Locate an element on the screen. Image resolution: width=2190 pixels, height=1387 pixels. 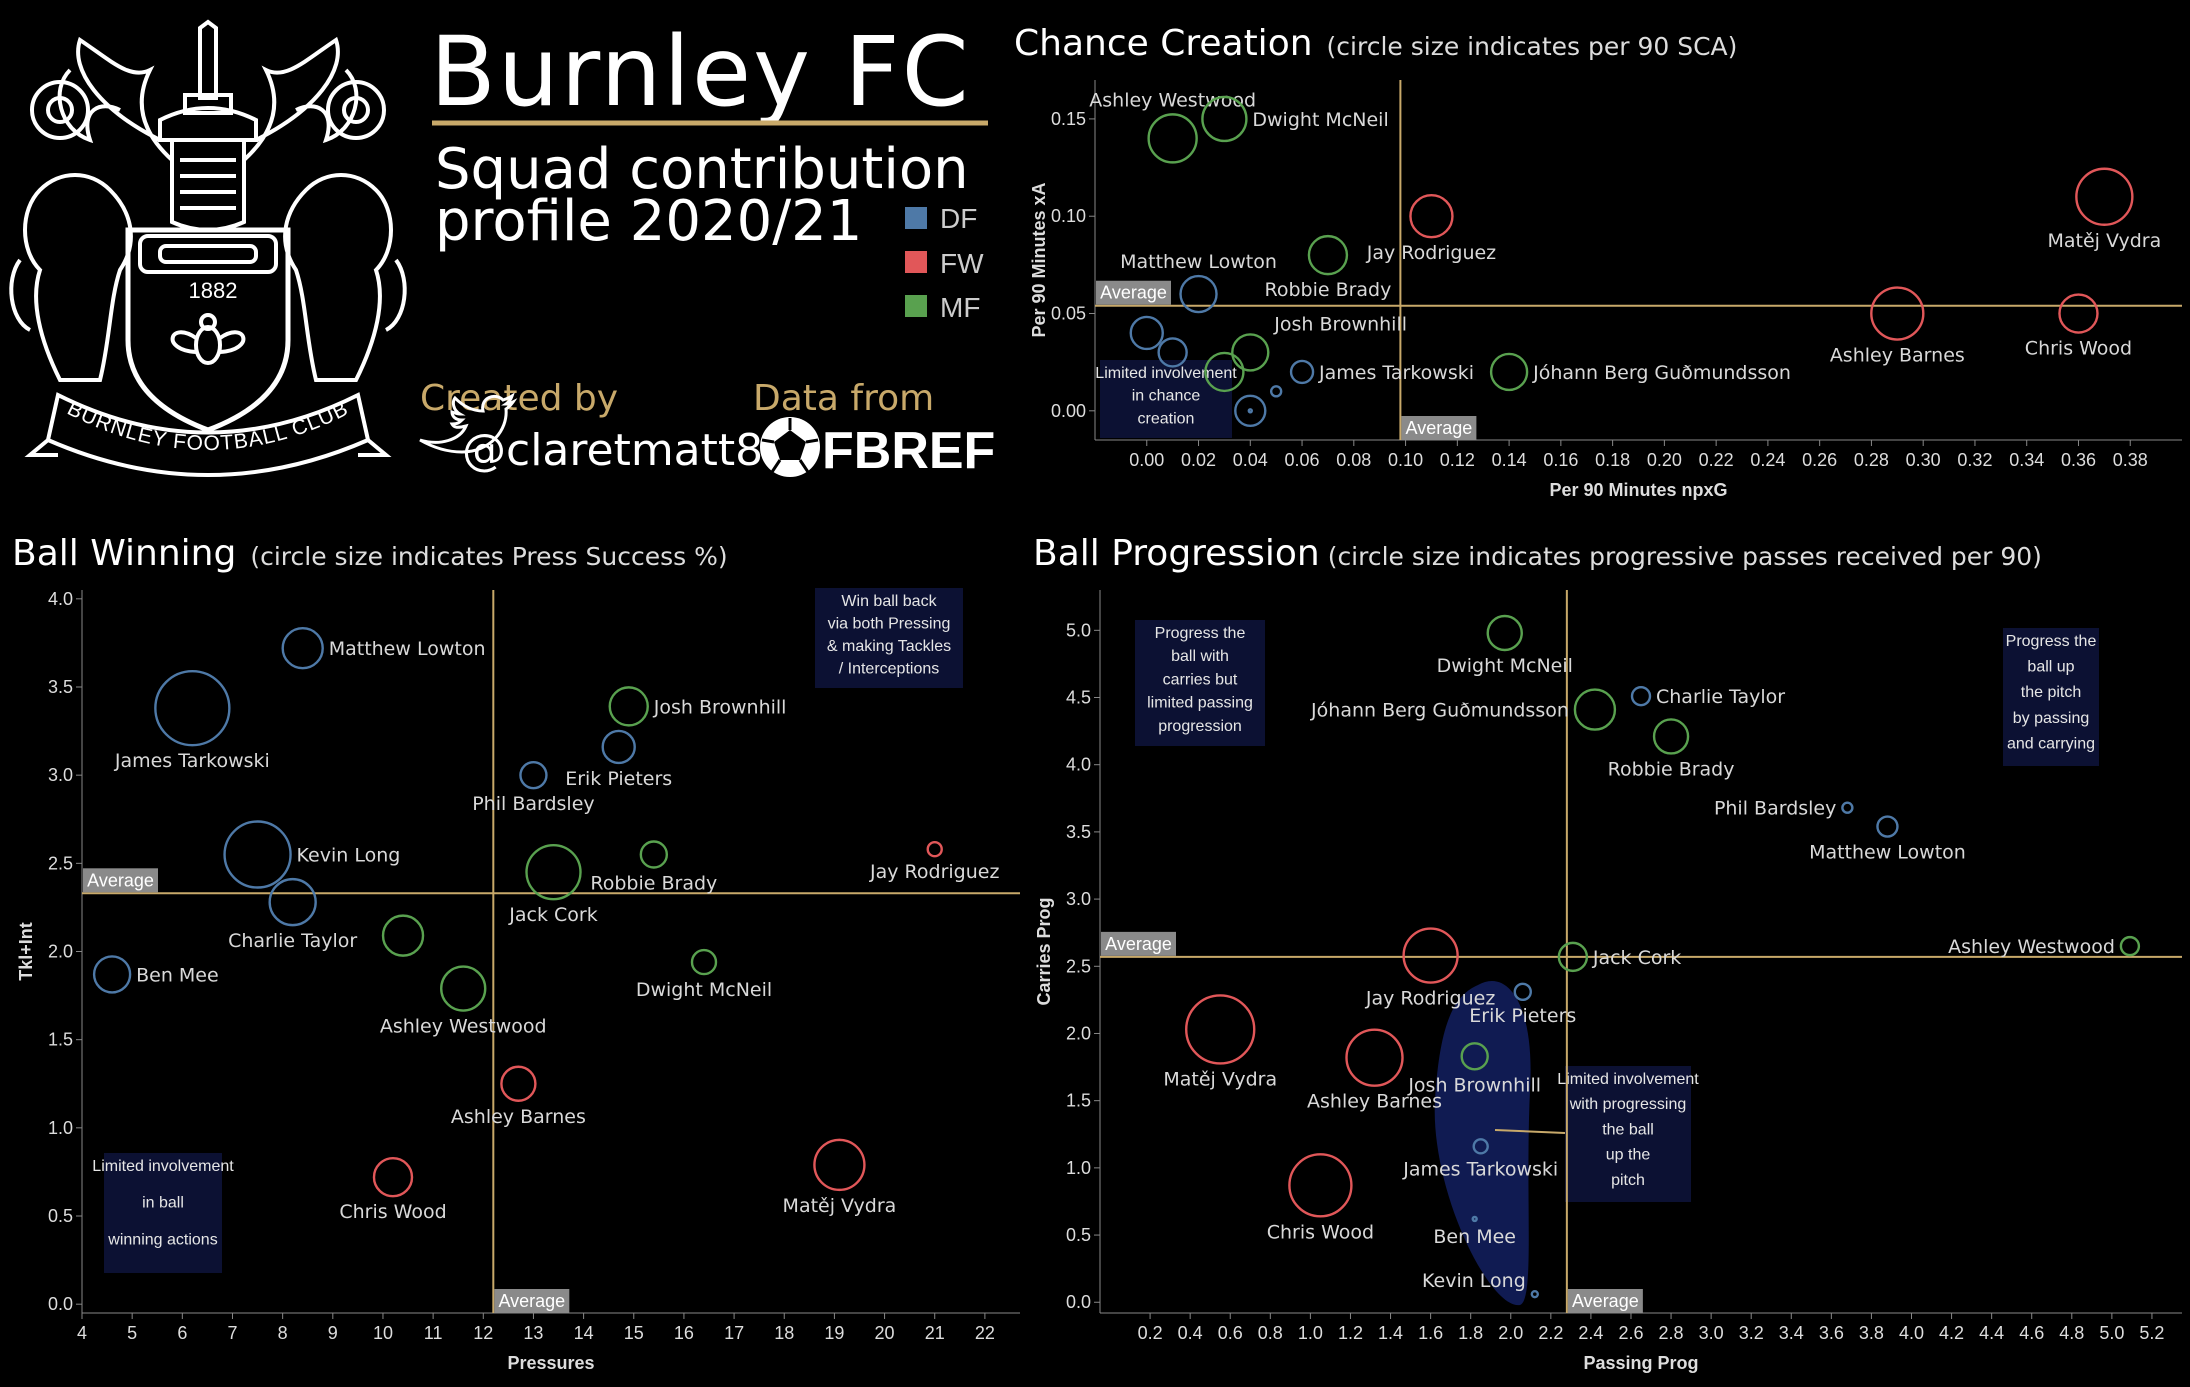
x-tick-label: 10 is located at coordinates (383, 1333).